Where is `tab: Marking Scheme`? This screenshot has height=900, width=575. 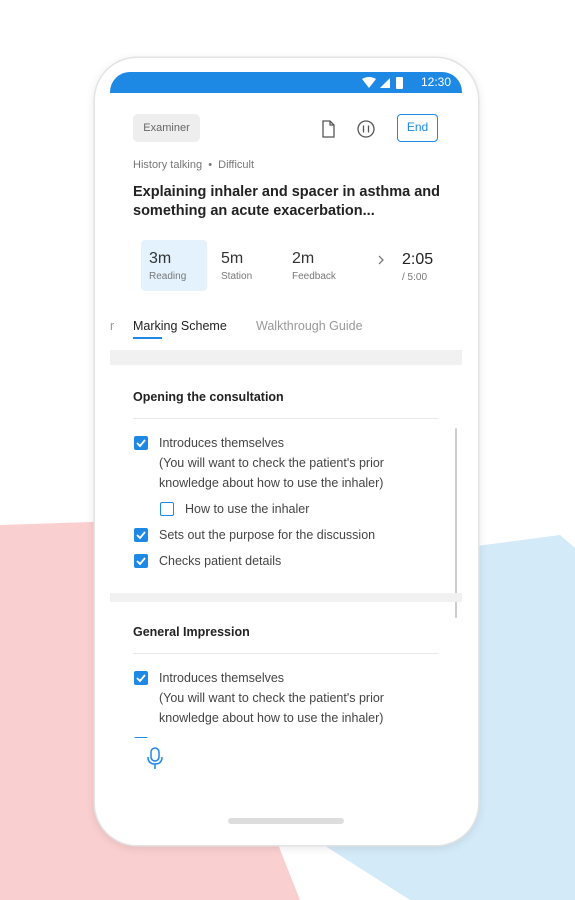 tab: Marking Scheme is located at coordinates (180, 326).